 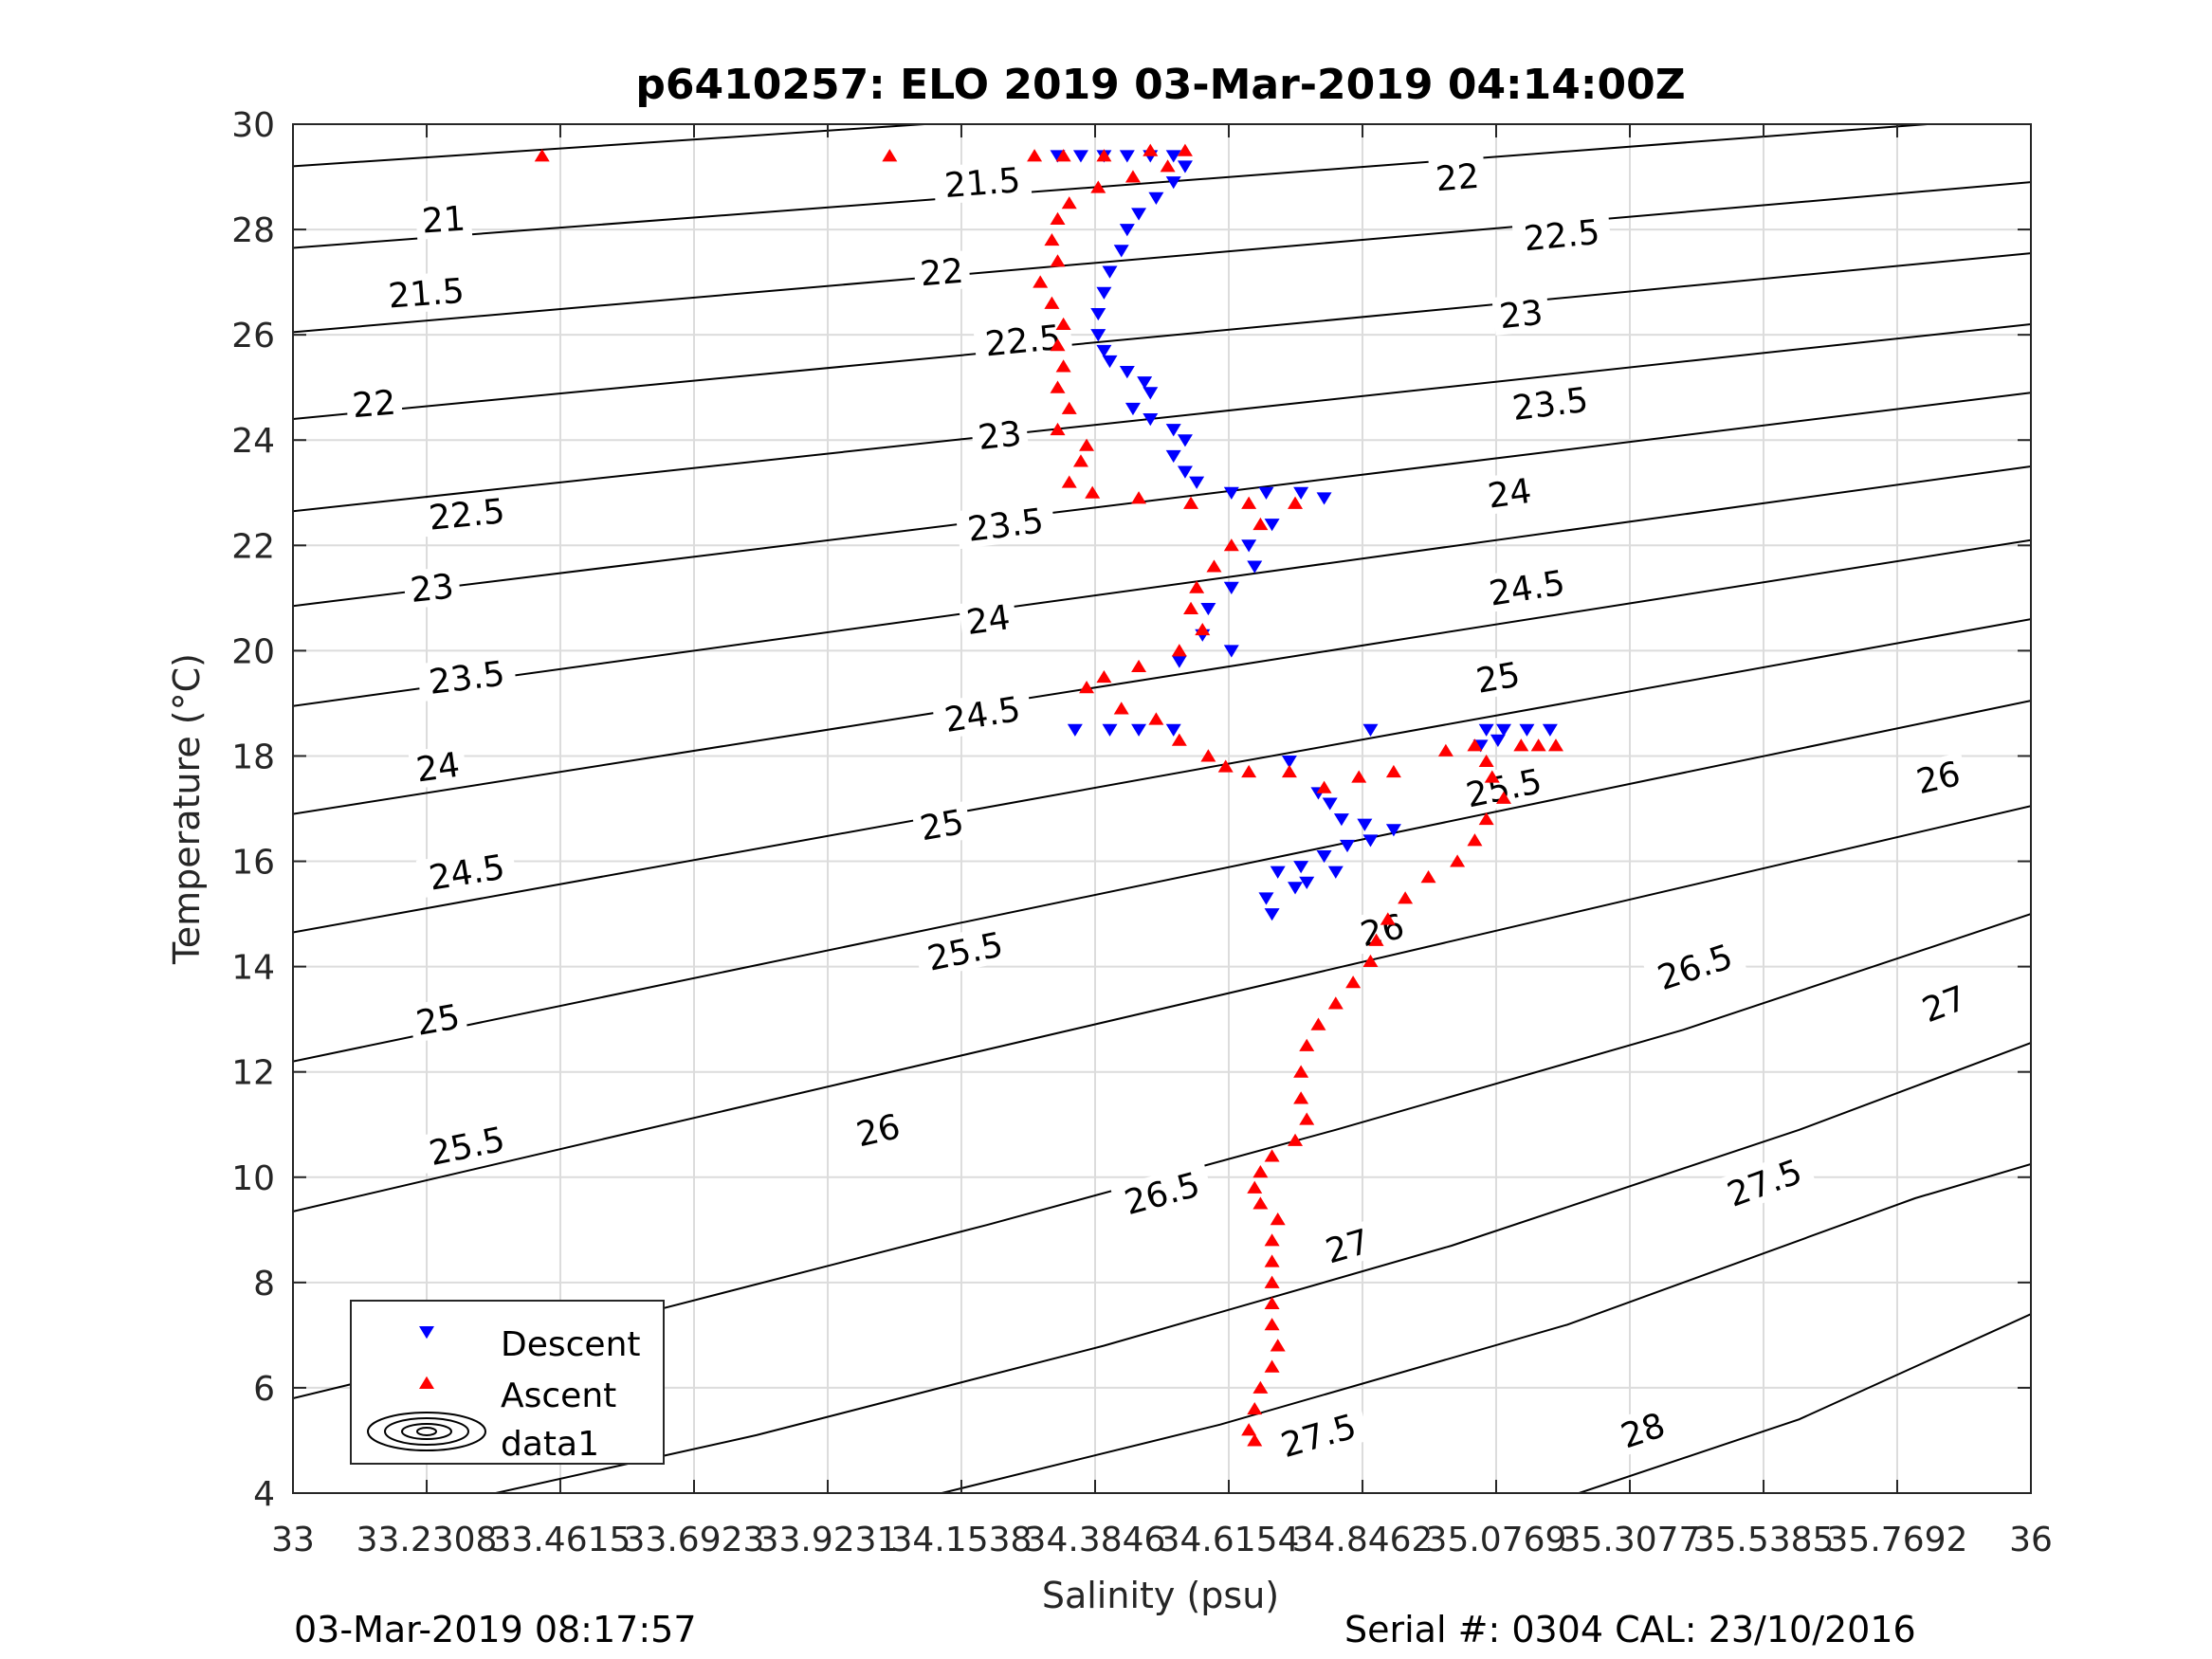 What do you see at coordinates (1561, 234) in the screenshot?
I see `contour-label-group: 22.5` at bounding box center [1561, 234].